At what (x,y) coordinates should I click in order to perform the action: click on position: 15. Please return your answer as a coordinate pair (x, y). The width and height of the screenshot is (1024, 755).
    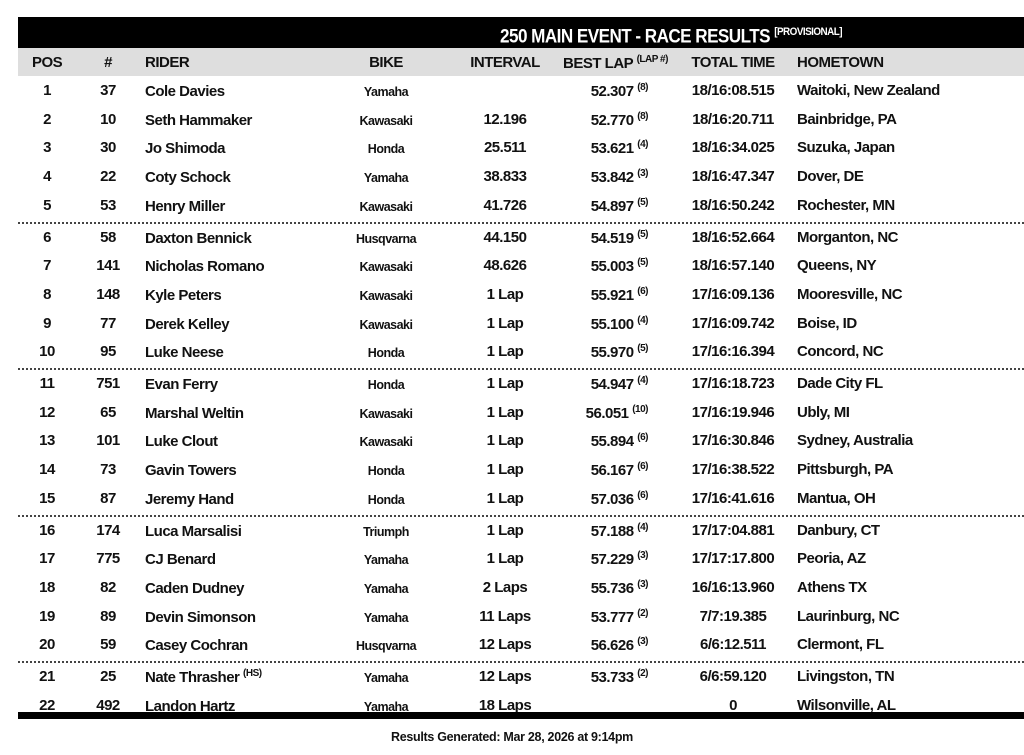
    Looking at the image, I should click on (47, 498).